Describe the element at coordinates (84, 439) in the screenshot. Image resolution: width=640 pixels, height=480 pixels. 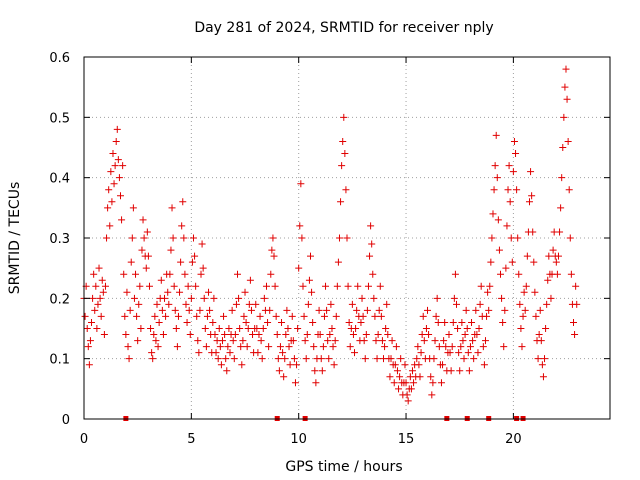
I see `x-tick-label: 0` at that location.